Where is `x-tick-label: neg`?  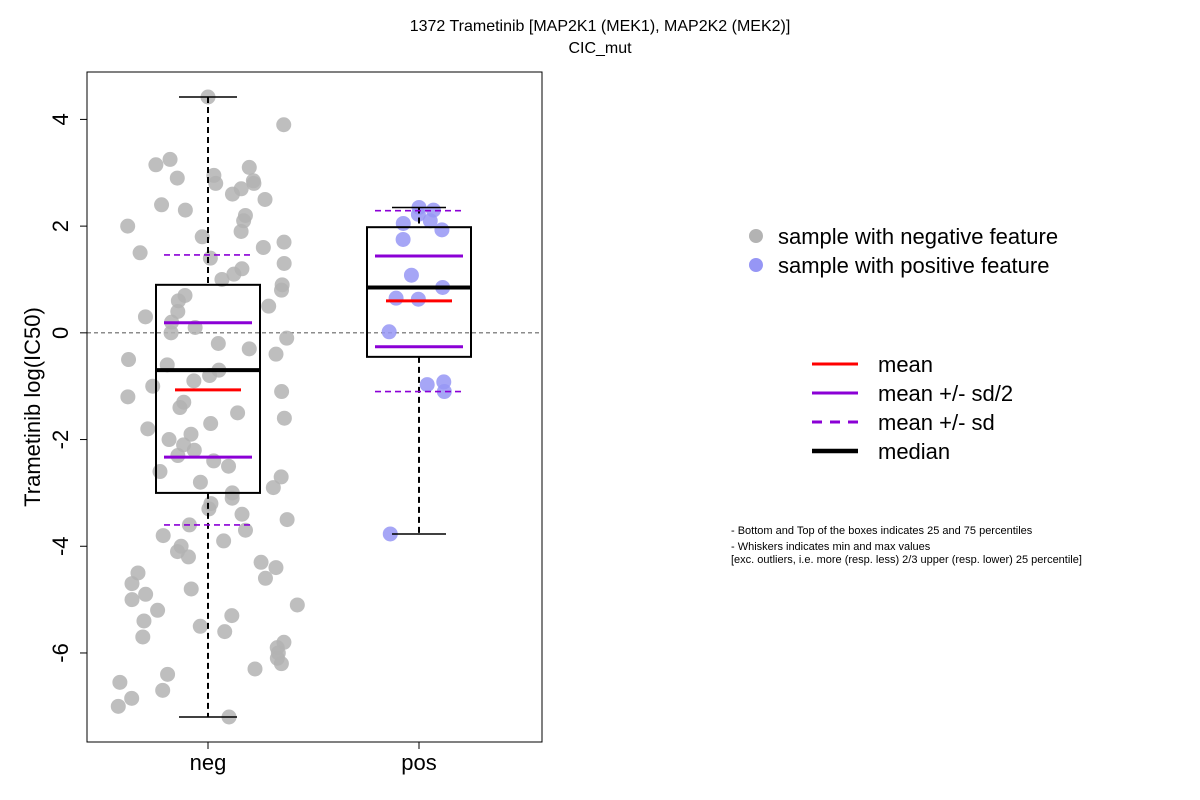 x-tick-label: neg is located at coordinates (208, 762).